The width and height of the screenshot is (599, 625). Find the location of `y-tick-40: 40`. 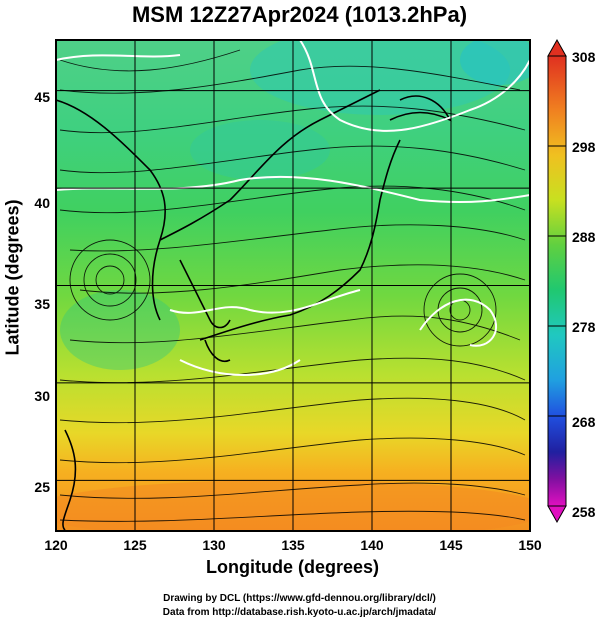

y-tick-40: 40 is located at coordinates (42, 203).